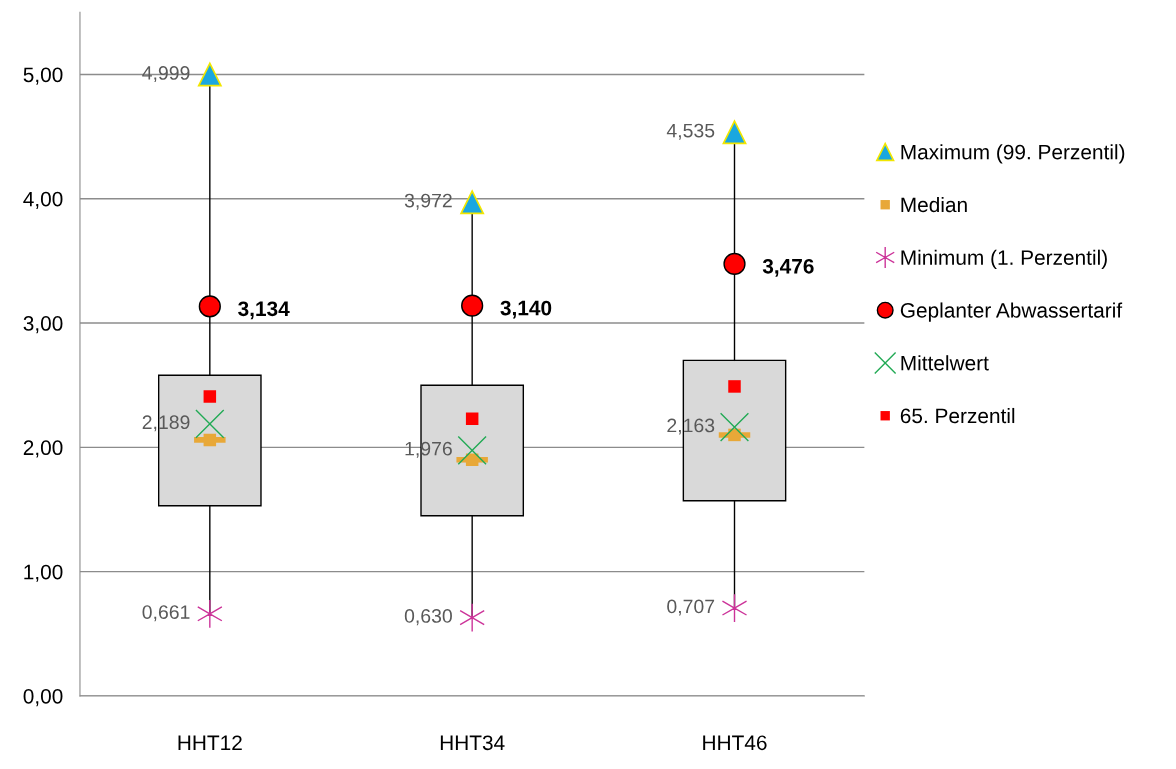  Describe the element at coordinates (1011, 312) in the screenshot. I see `legend-label: Geplanter Abwassertarif` at that location.